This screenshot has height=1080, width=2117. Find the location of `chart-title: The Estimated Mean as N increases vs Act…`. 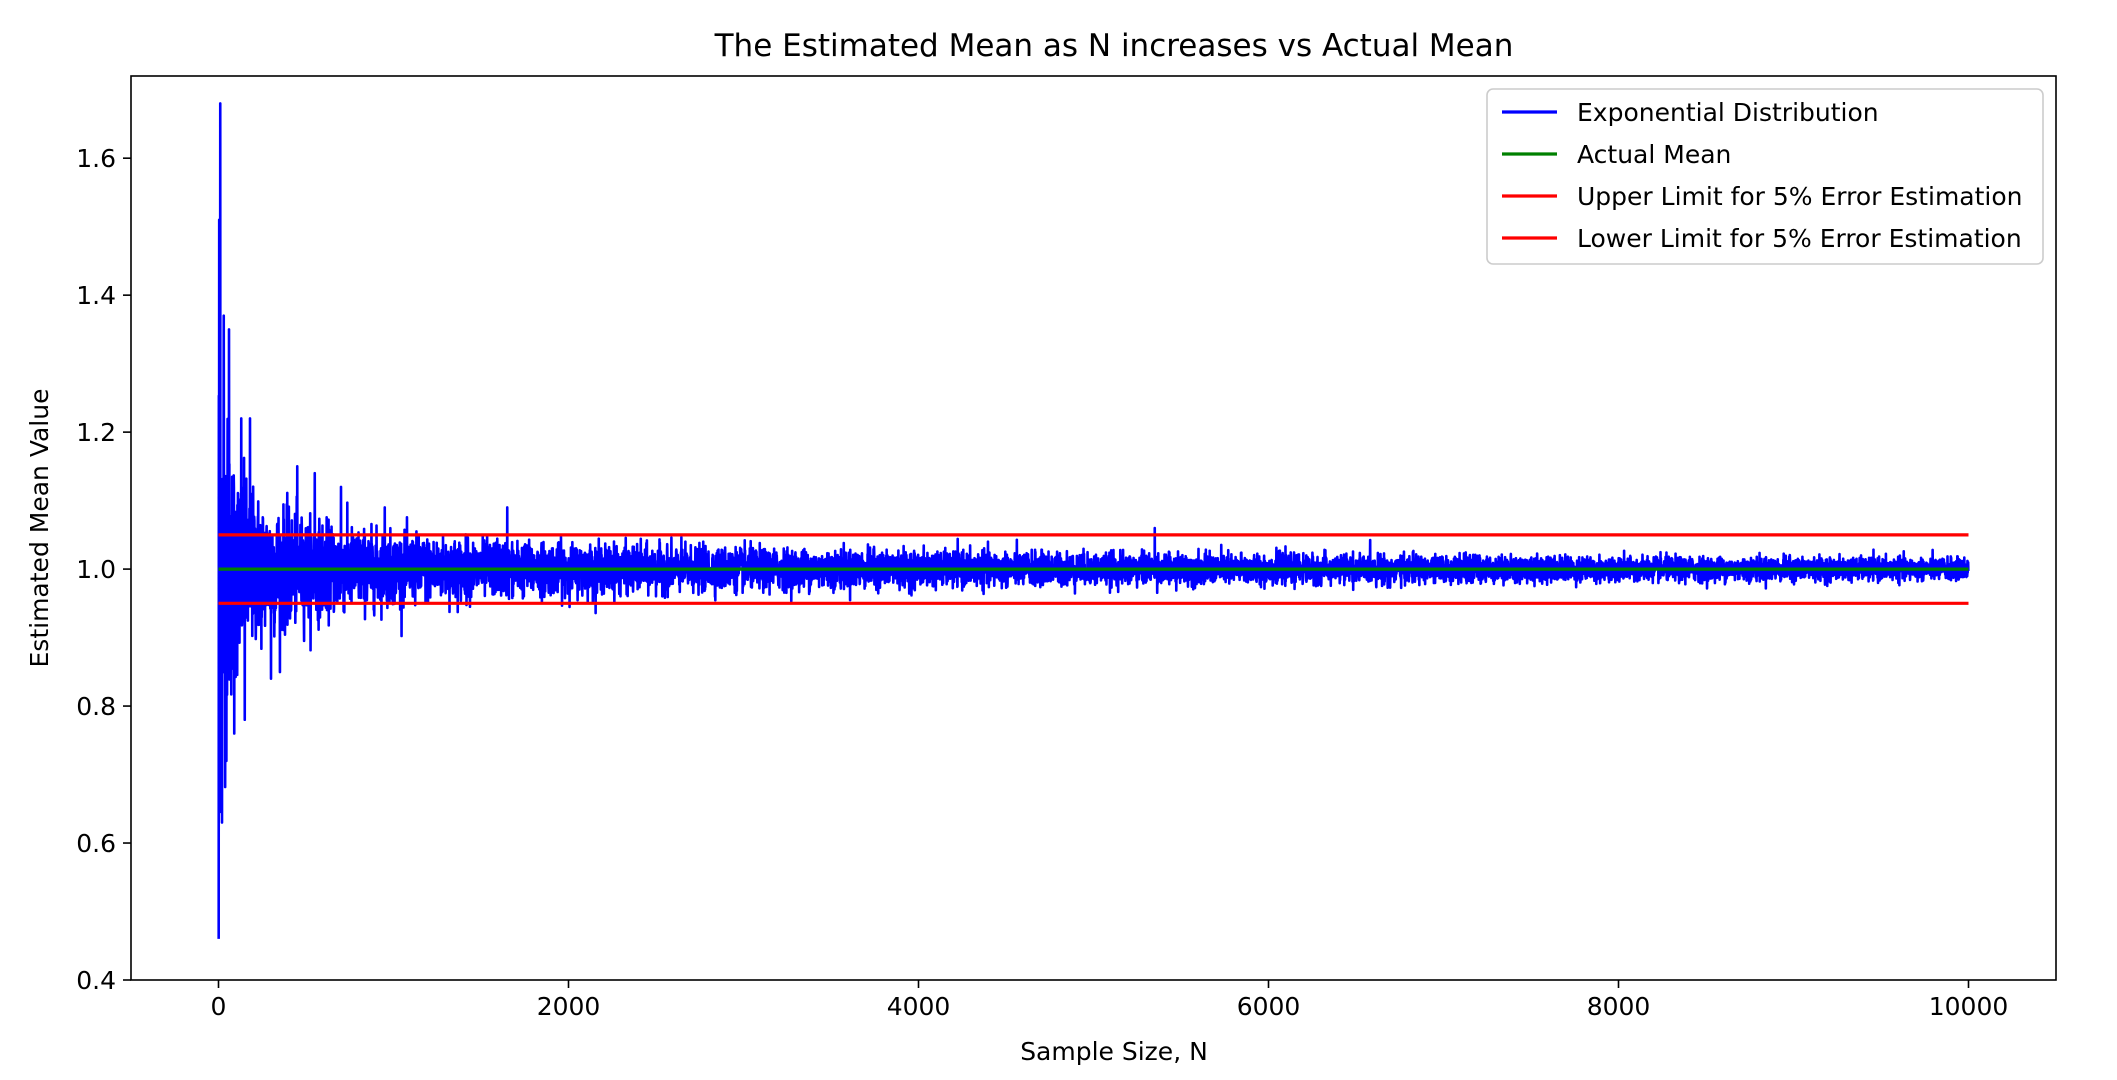

chart-title: The Estimated Mean as N increases vs Act… is located at coordinates (1114, 46).